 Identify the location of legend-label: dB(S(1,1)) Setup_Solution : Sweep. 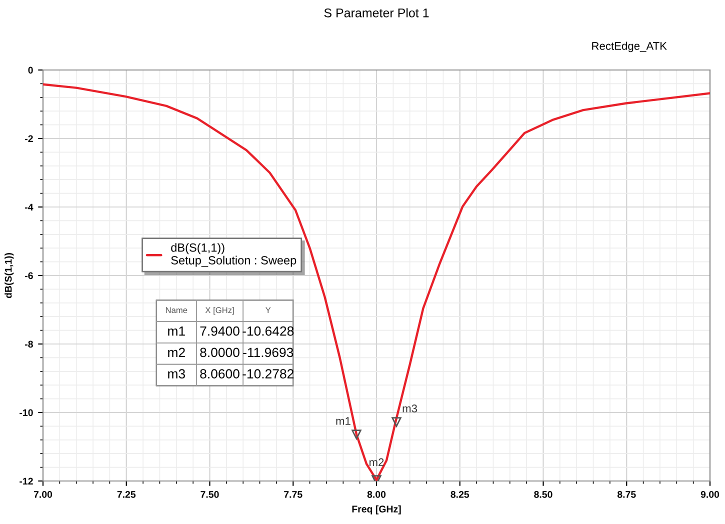
(233, 255).